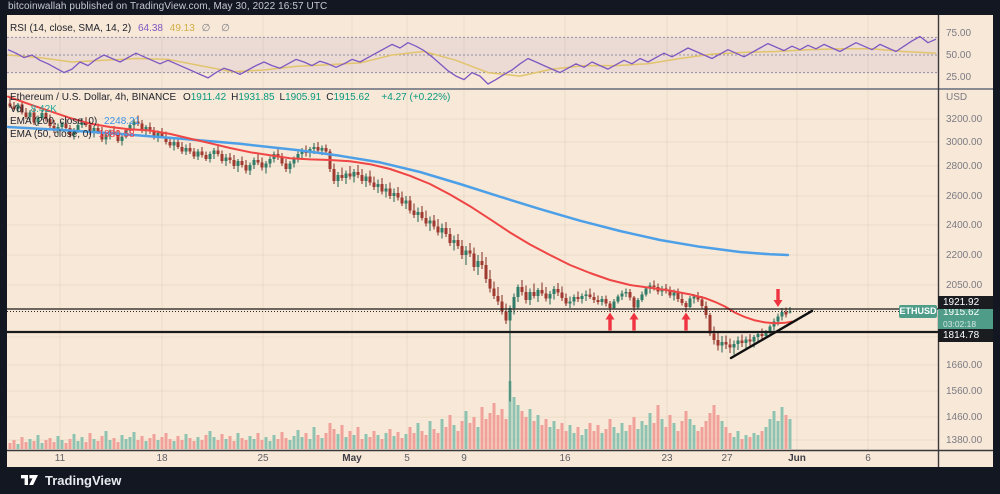 This screenshot has width=1000, height=494. What do you see at coordinates (965, 302) in the screenshot?
I see `resistance-price-label: 1921.92` at bounding box center [965, 302].